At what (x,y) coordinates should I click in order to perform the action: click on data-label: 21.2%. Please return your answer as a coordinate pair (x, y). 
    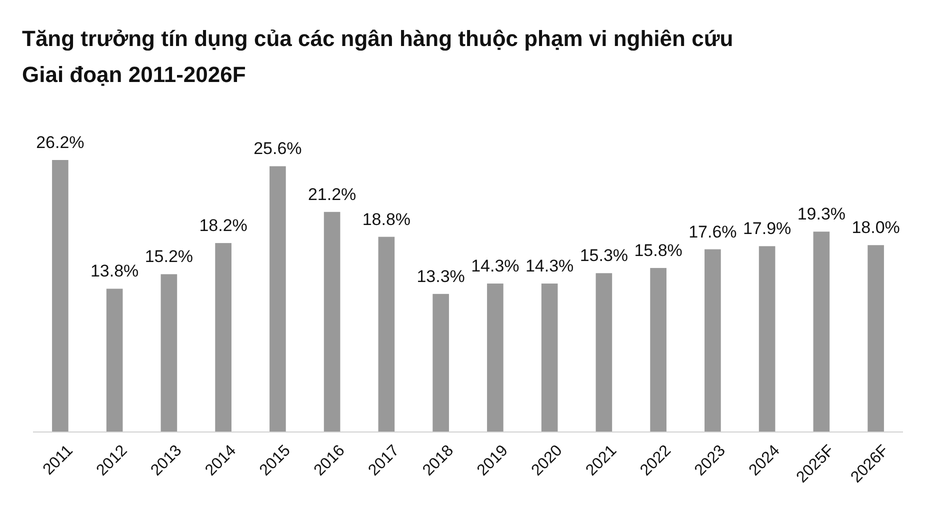
    Looking at the image, I should click on (332, 194).